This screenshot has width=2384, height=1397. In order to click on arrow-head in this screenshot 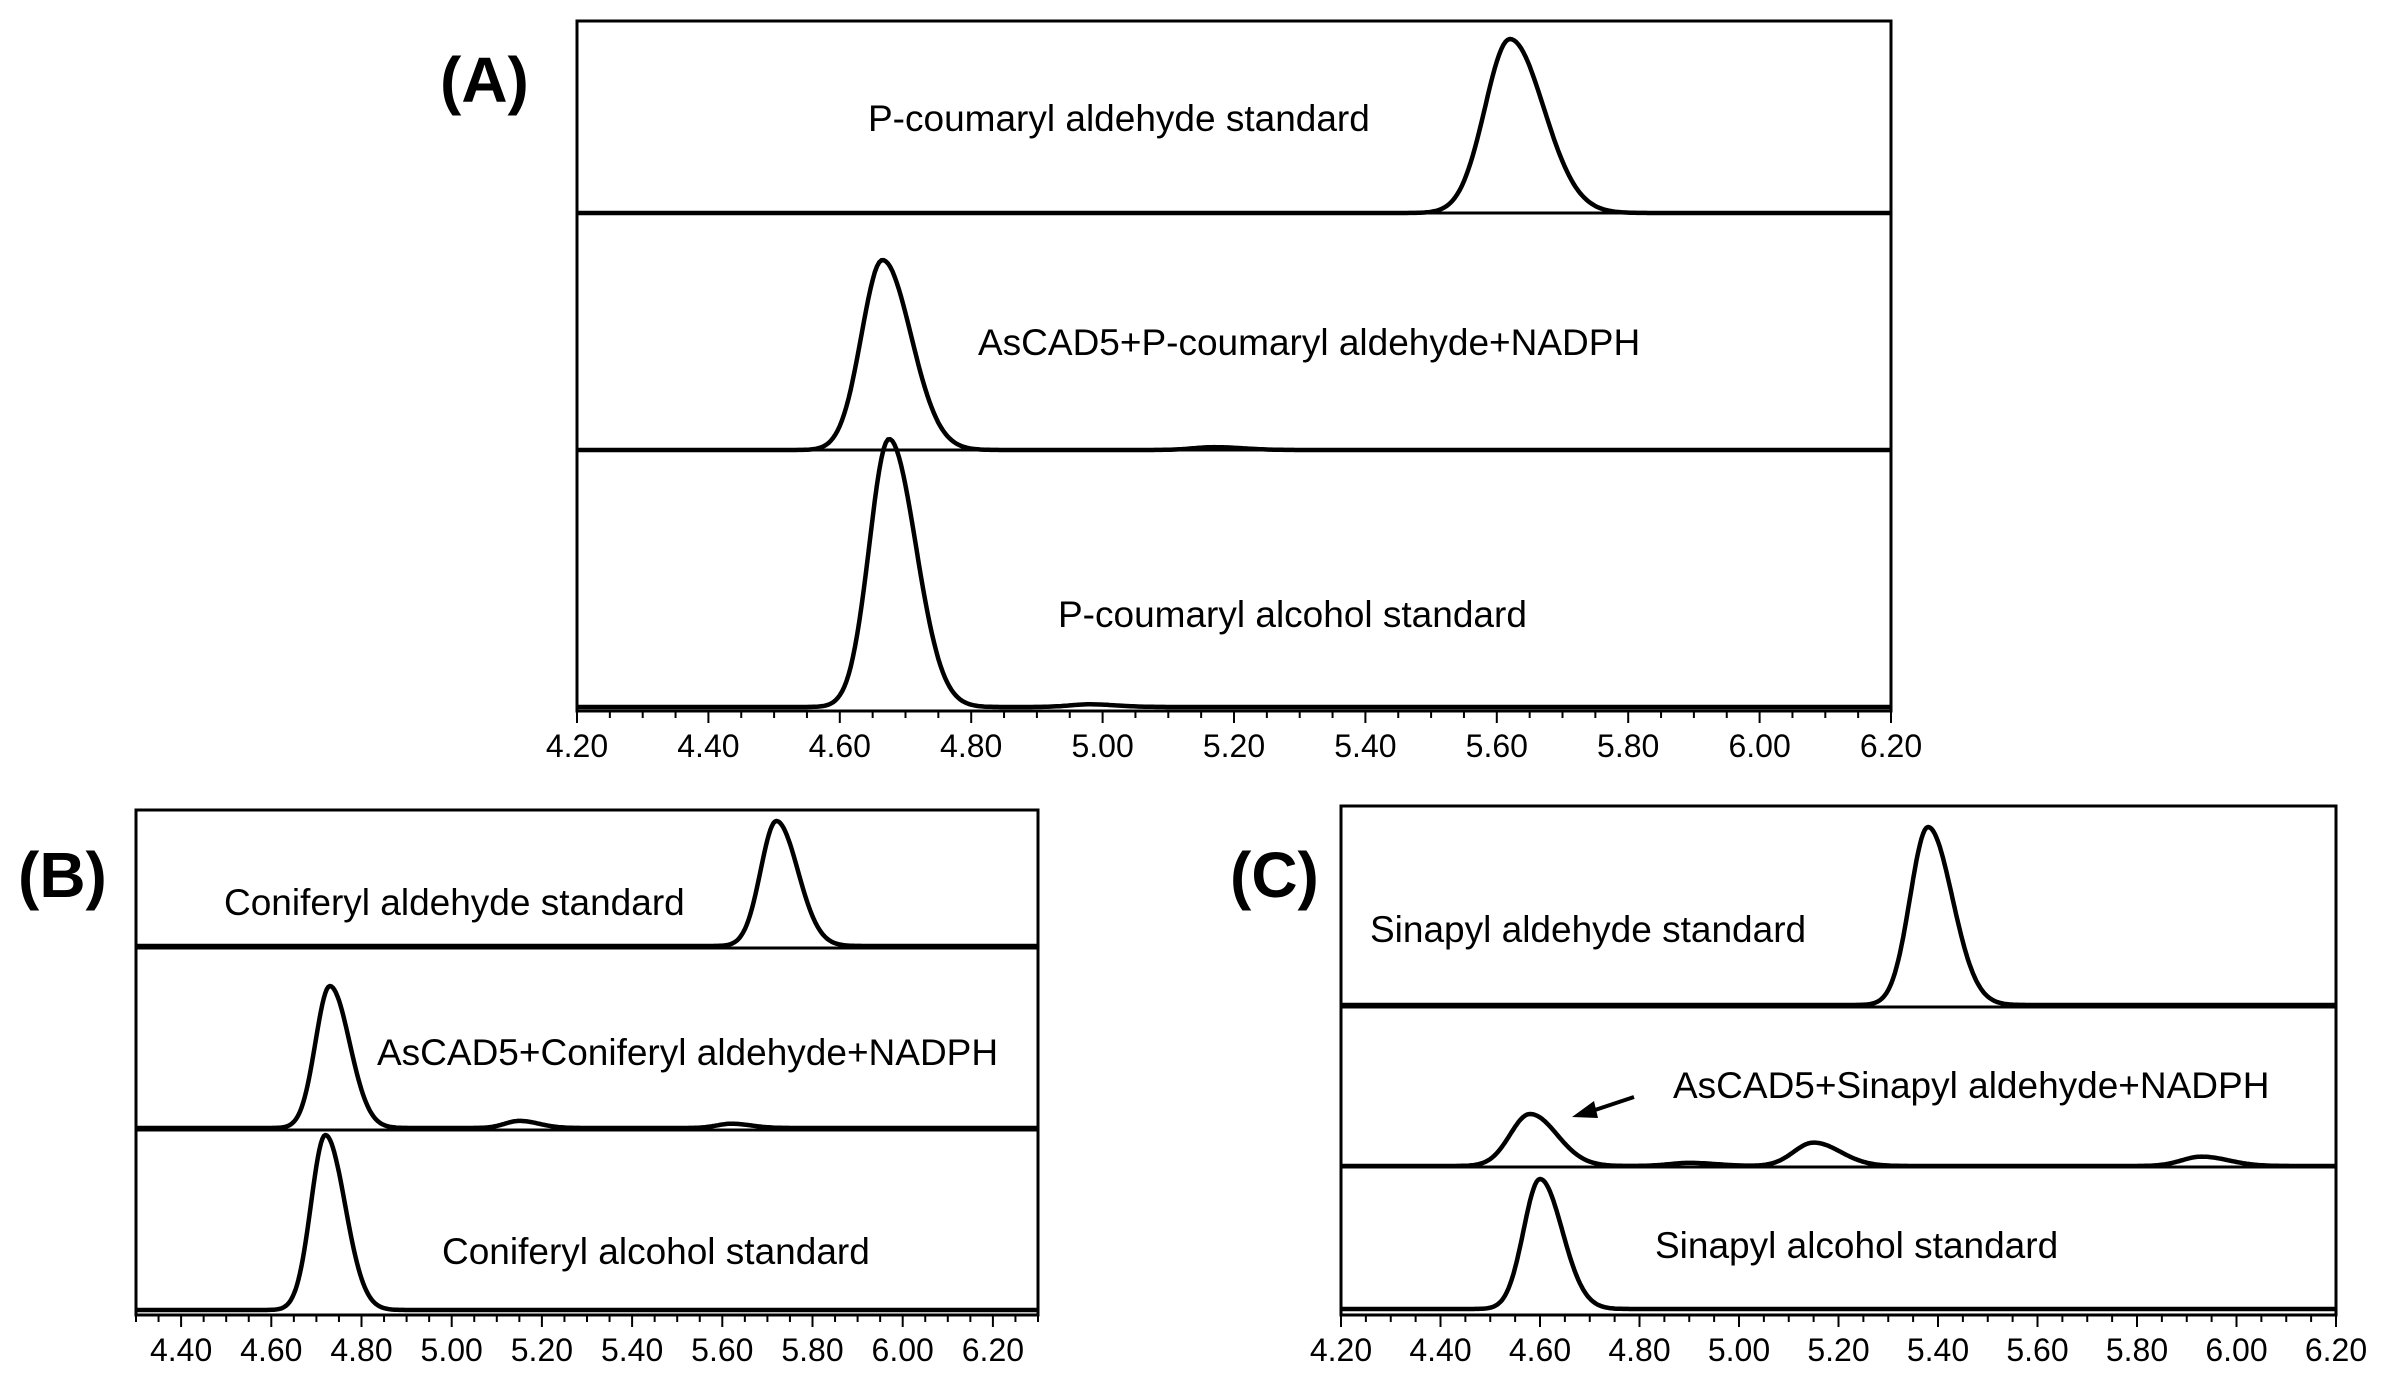, I will do `click(1585, 1109)`.